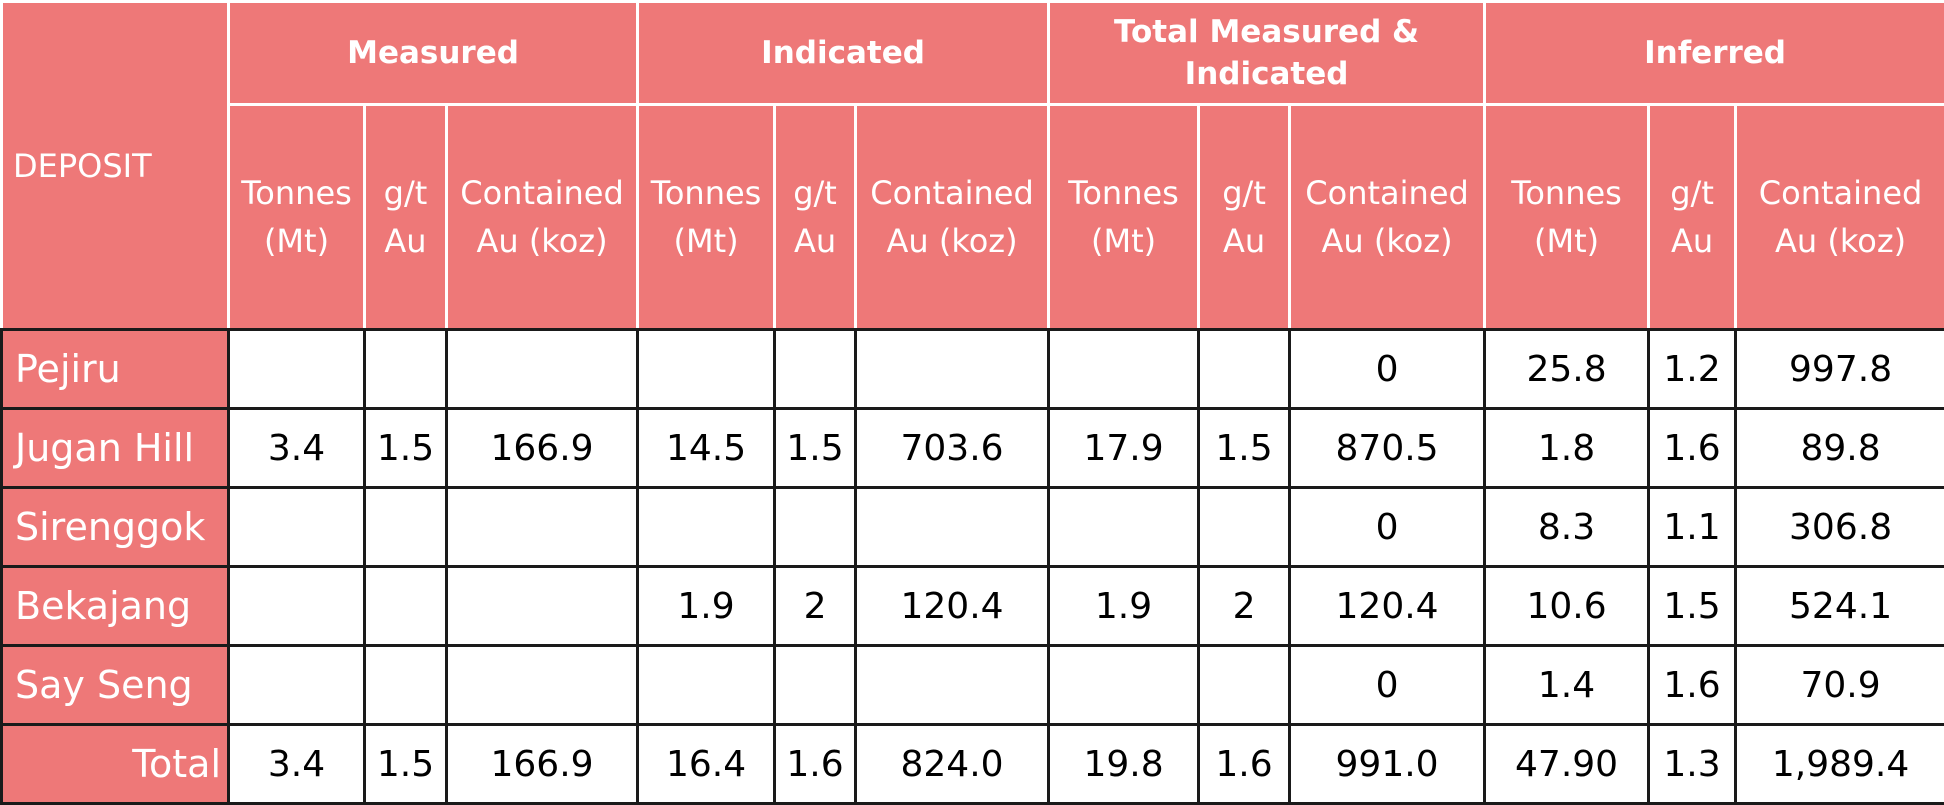  What do you see at coordinates (1387, 448) in the screenshot?
I see `table-cell: 870.5` at bounding box center [1387, 448].